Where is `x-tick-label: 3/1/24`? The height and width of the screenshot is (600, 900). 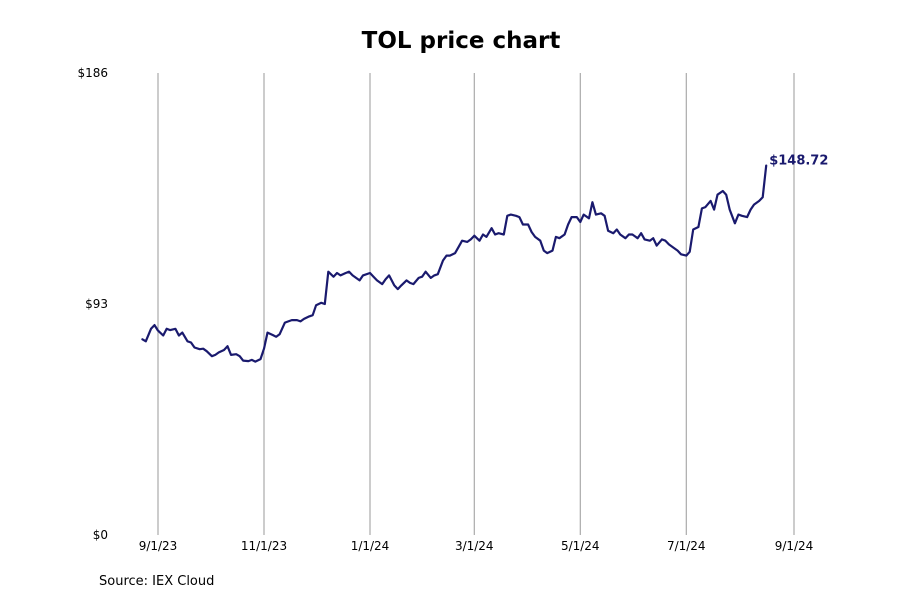
x-tick-label: 3/1/24 is located at coordinates (474, 546).